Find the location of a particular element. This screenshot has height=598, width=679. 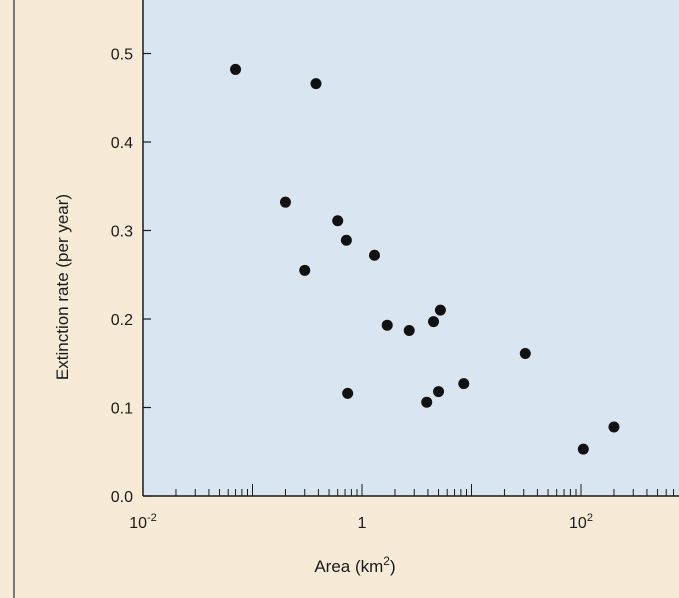

x-tick-label: 10² is located at coordinates (581, 522).